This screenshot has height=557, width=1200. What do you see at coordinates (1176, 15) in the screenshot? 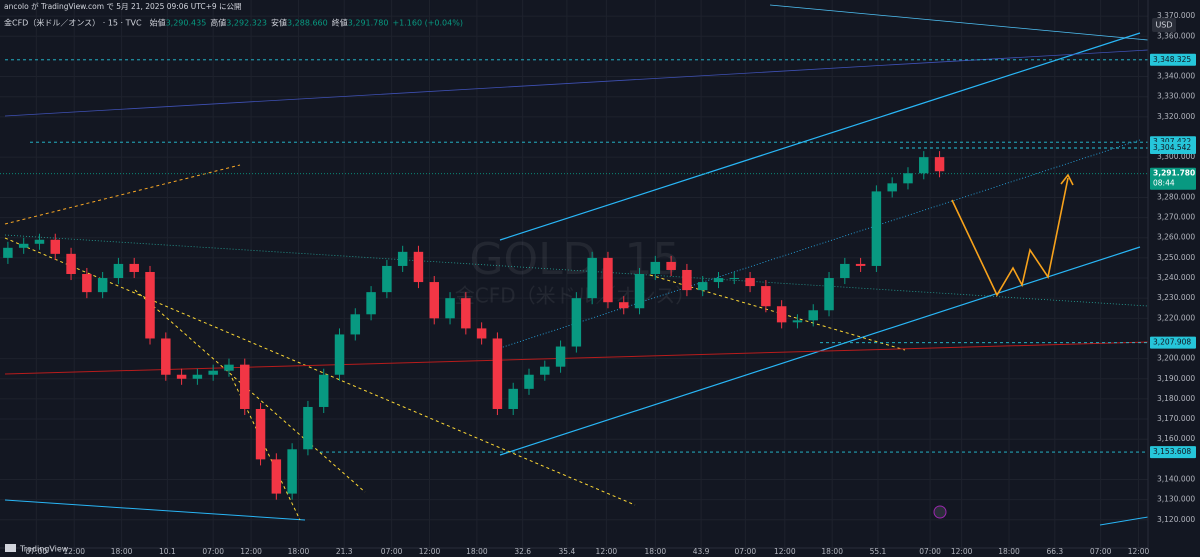
I see `y-tick-label: 3,370.000` at bounding box center [1176, 15].